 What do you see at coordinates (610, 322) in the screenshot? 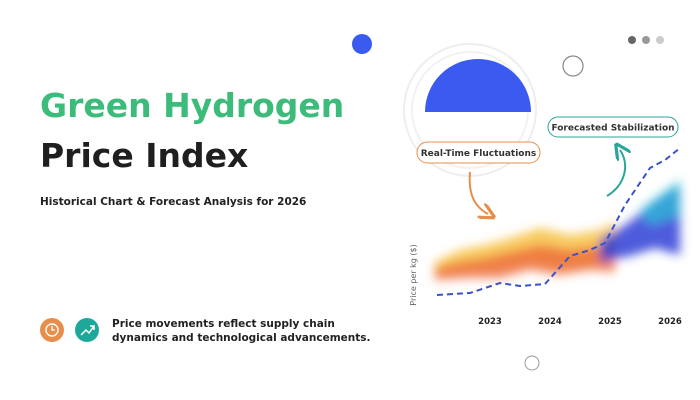
I see `x-label: 2025` at bounding box center [610, 322].